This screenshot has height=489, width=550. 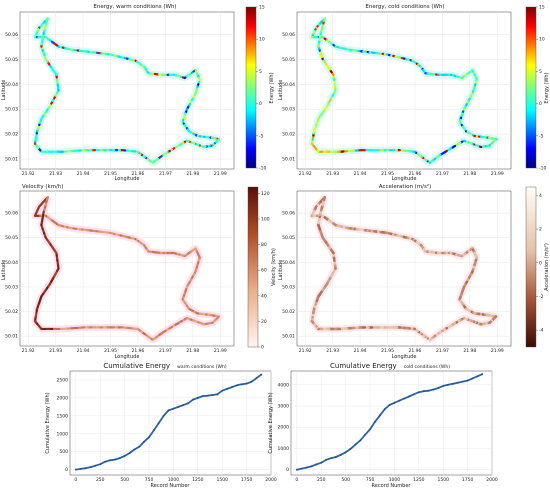 What do you see at coordinates (63, 434) in the screenshot?
I see `y-tick-label: 1000` at bounding box center [63, 434].